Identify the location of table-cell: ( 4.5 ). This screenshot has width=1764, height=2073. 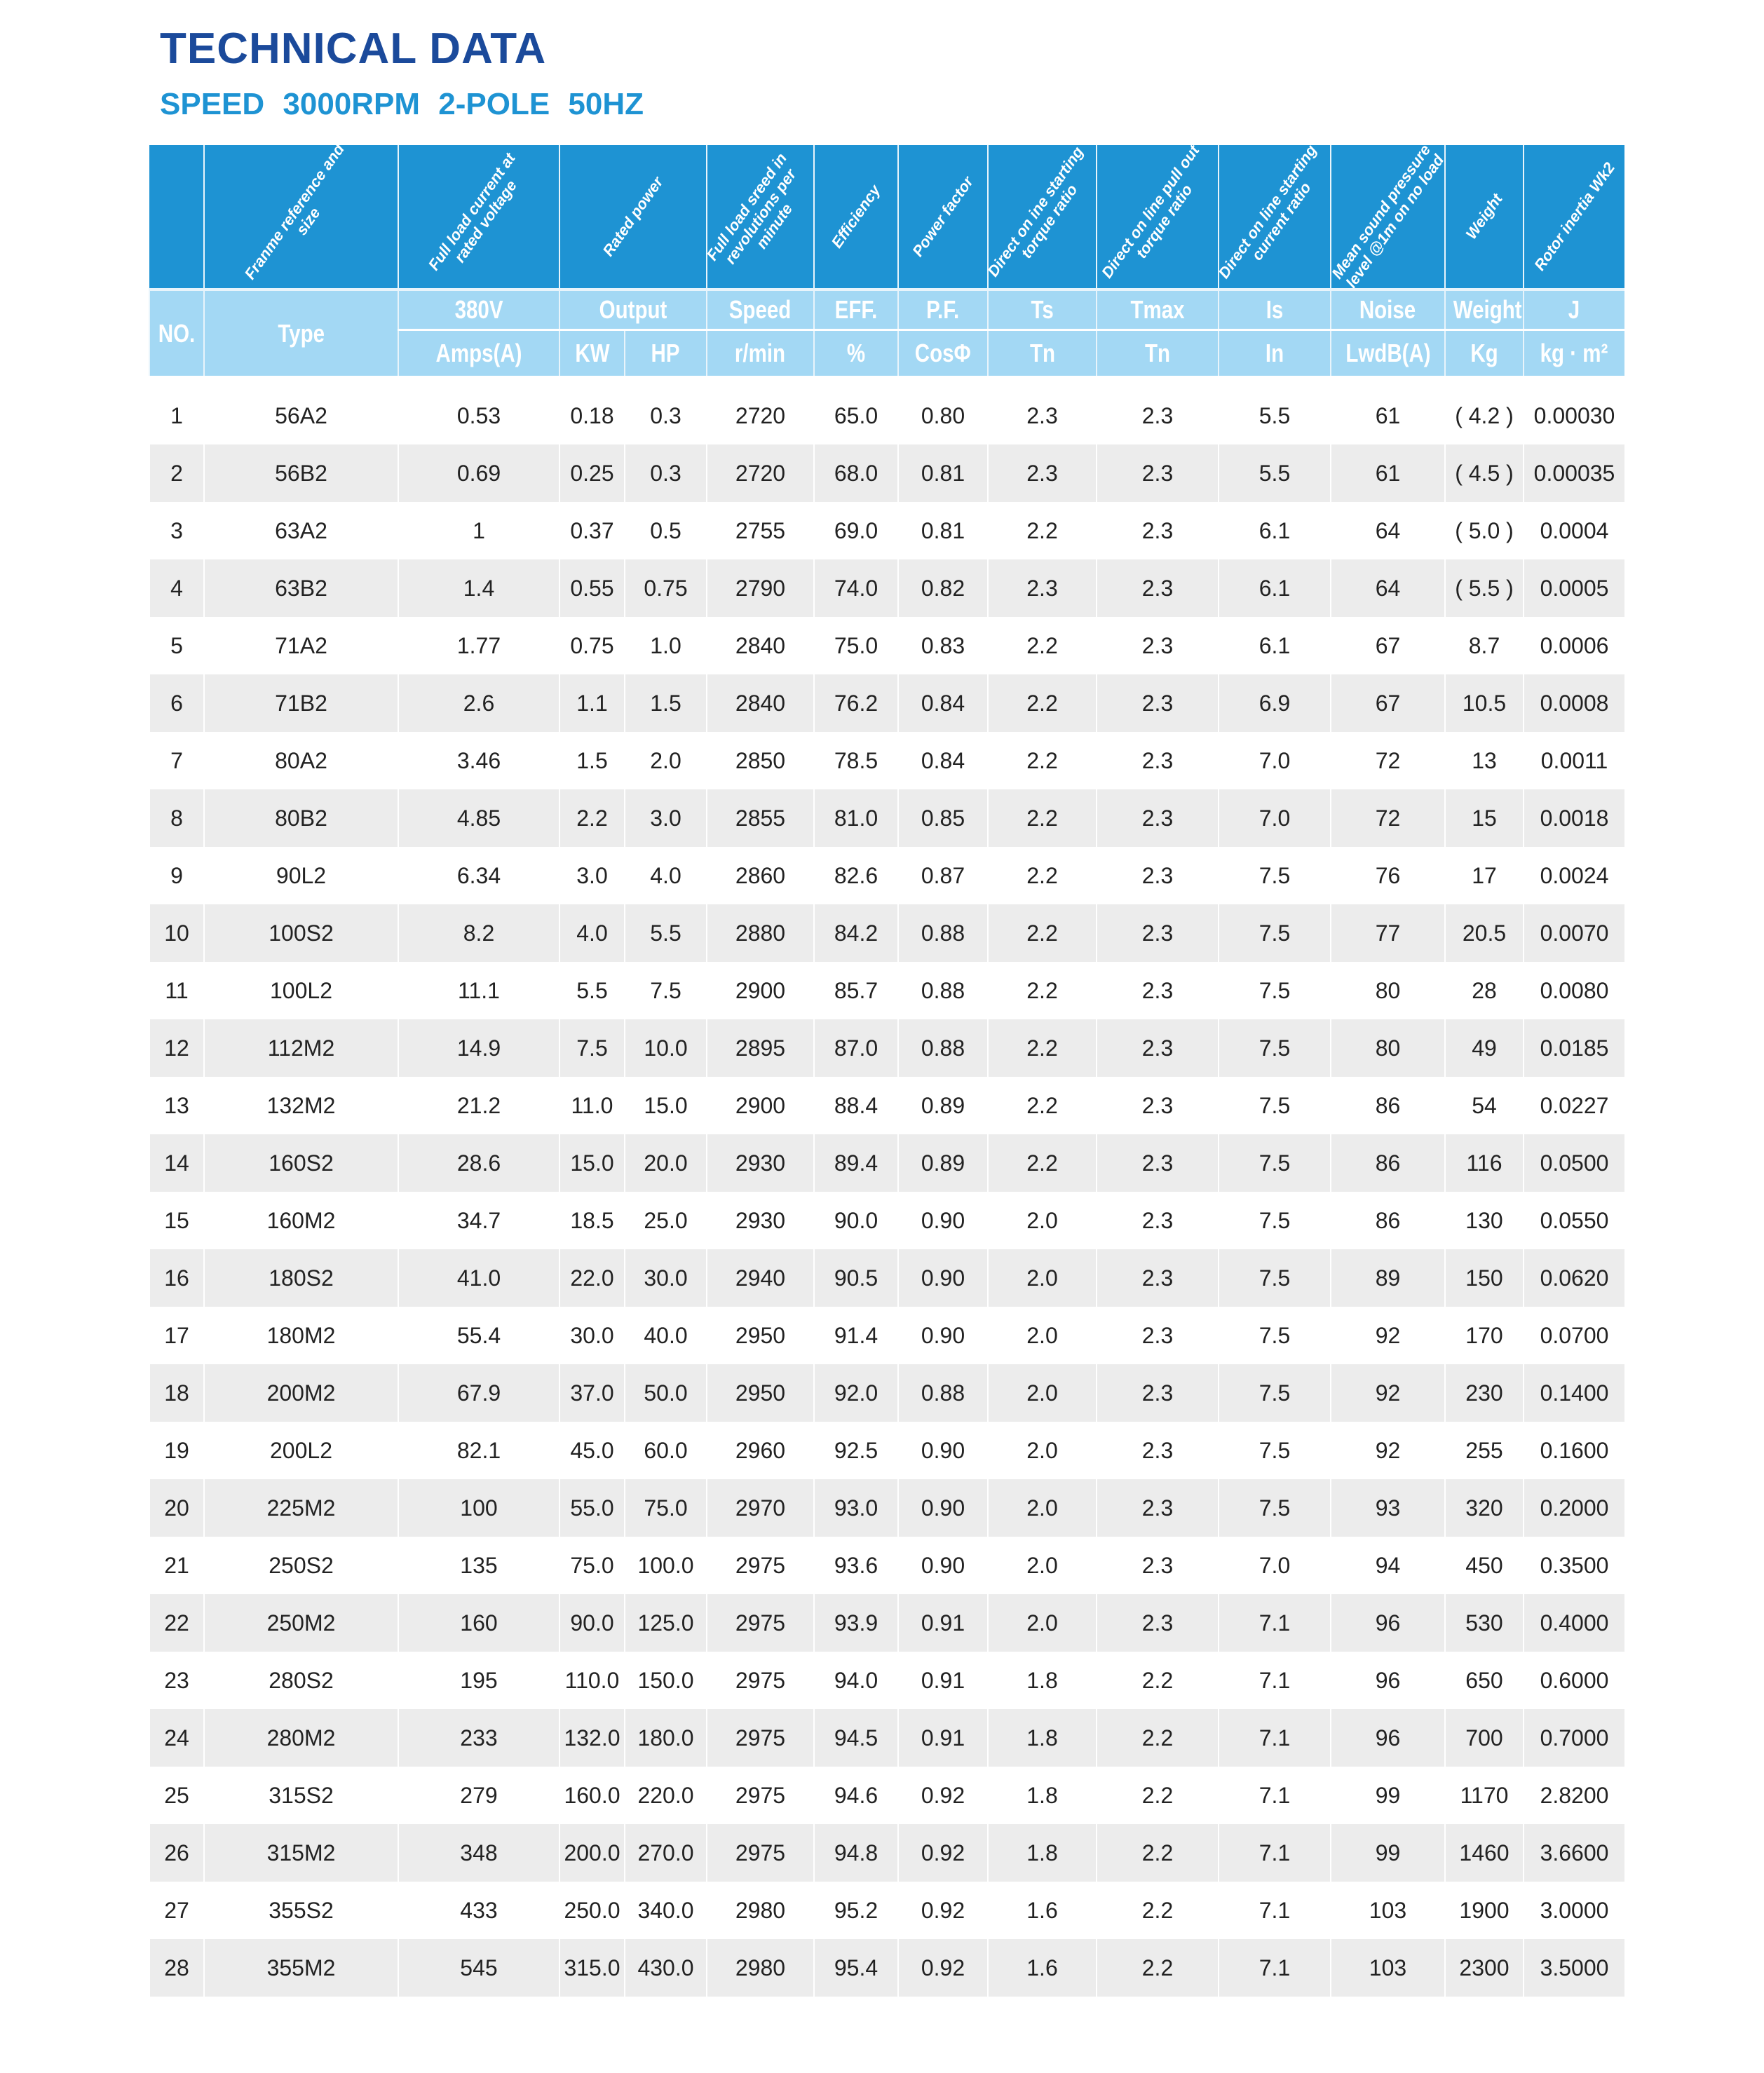
(1484, 473).